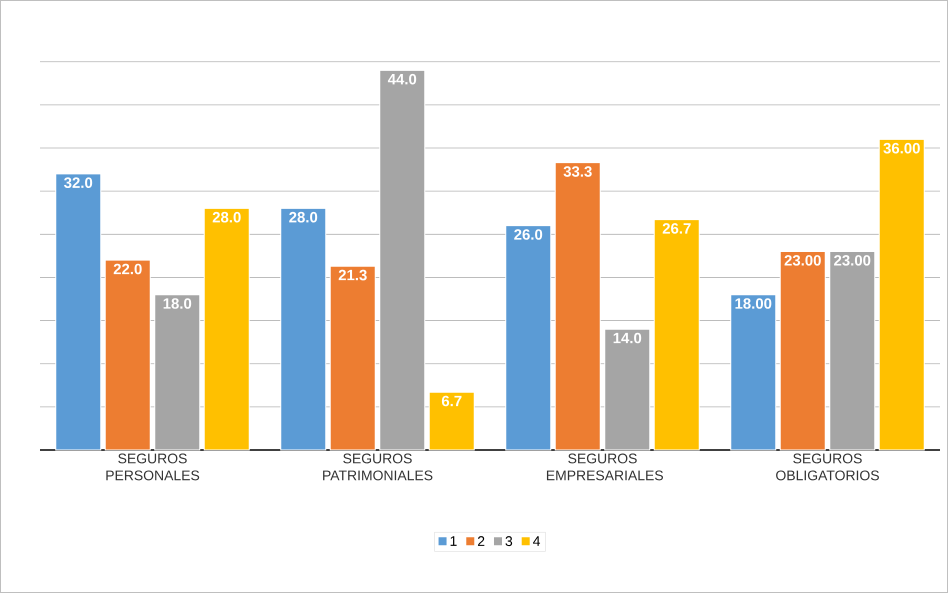 This screenshot has width=948, height=593. I want to click on legend-label: 2, so click(481, 541).